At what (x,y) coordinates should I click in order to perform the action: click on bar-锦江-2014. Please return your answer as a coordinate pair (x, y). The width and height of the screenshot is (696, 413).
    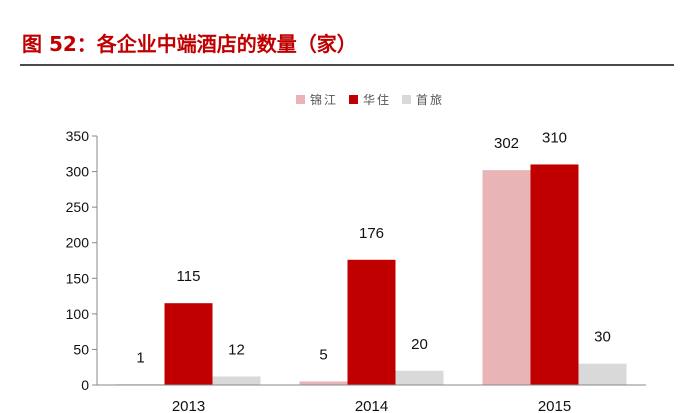
    Looking at the image, I should click on (323, 383).